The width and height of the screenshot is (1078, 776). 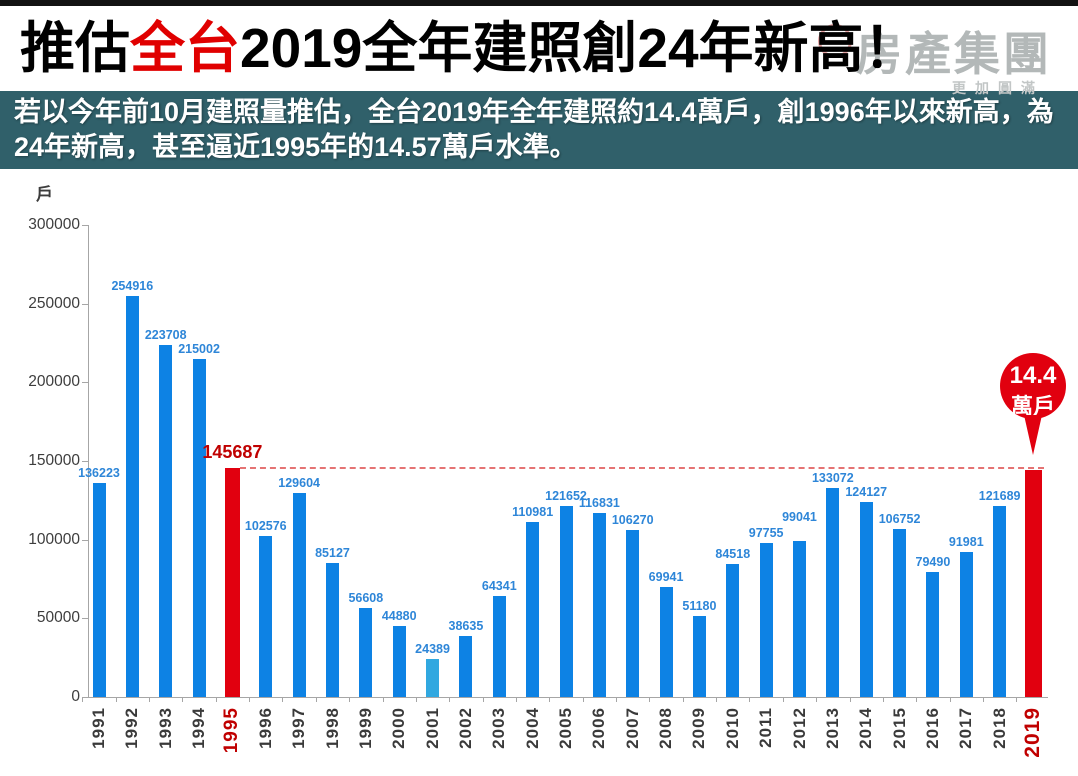 What do you see at coordinates (632, 519) in the screenshot?
I see `bar-value-label: 106270` at bounding box center [632, 519].